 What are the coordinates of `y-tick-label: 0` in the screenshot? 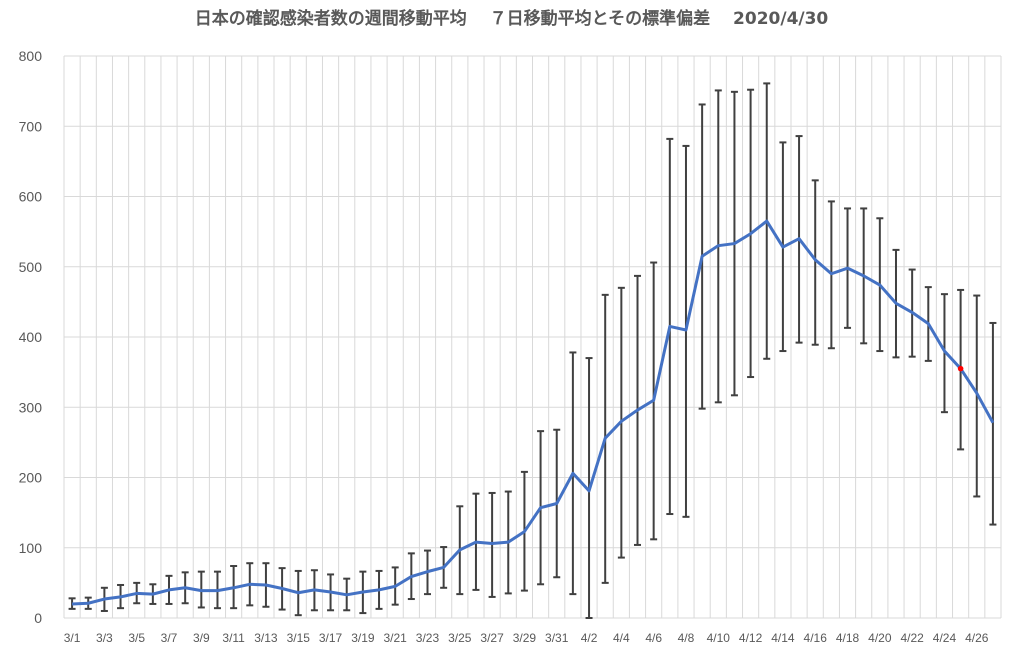 It's located at (38, 618).